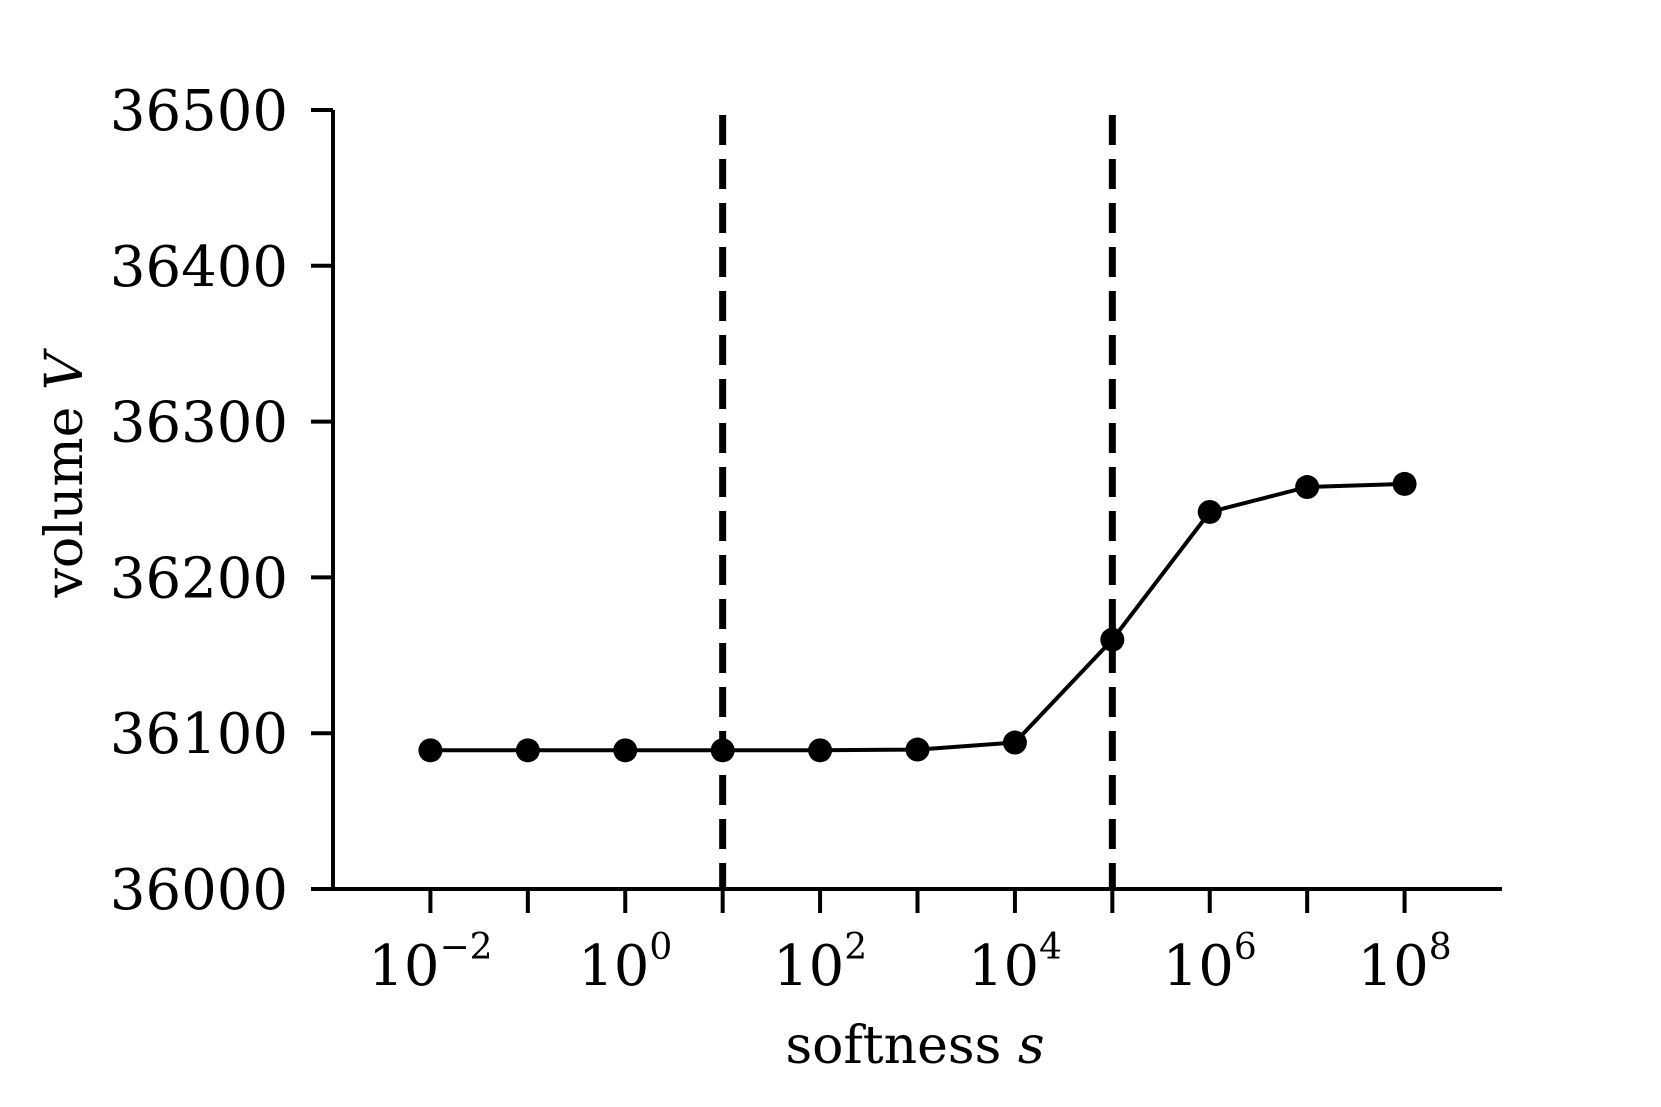 The width and height of the screenshot is (1661, 1107). I want to click on x-tick-label: 10⁰, so click(625, 963).